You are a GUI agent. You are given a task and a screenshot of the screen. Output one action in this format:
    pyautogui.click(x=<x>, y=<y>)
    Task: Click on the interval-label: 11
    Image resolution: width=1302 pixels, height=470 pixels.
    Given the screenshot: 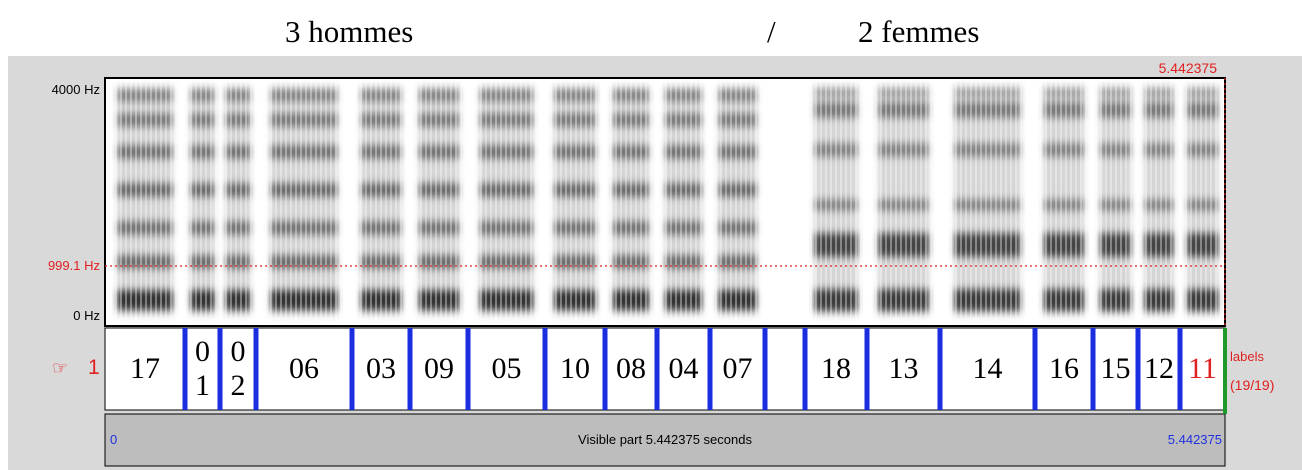 What is the action you would take?
    pyautogui.click(x=1202, y=368)
    